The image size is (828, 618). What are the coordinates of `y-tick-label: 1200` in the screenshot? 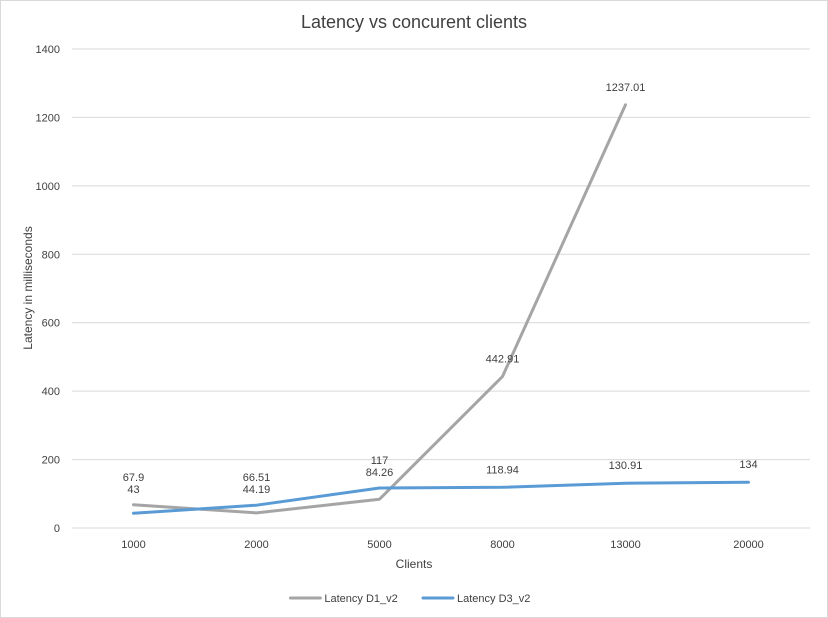 It's located at (48, 118).